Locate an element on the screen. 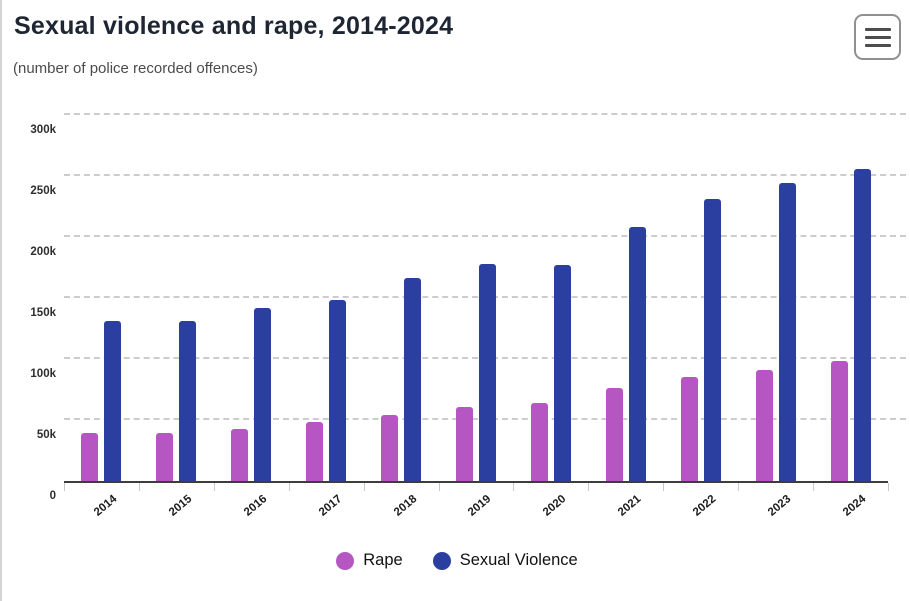 Image resolution: width=910 pixels, height=601 pixels. bar-rape-2022 is located at coordinates (689, 429).